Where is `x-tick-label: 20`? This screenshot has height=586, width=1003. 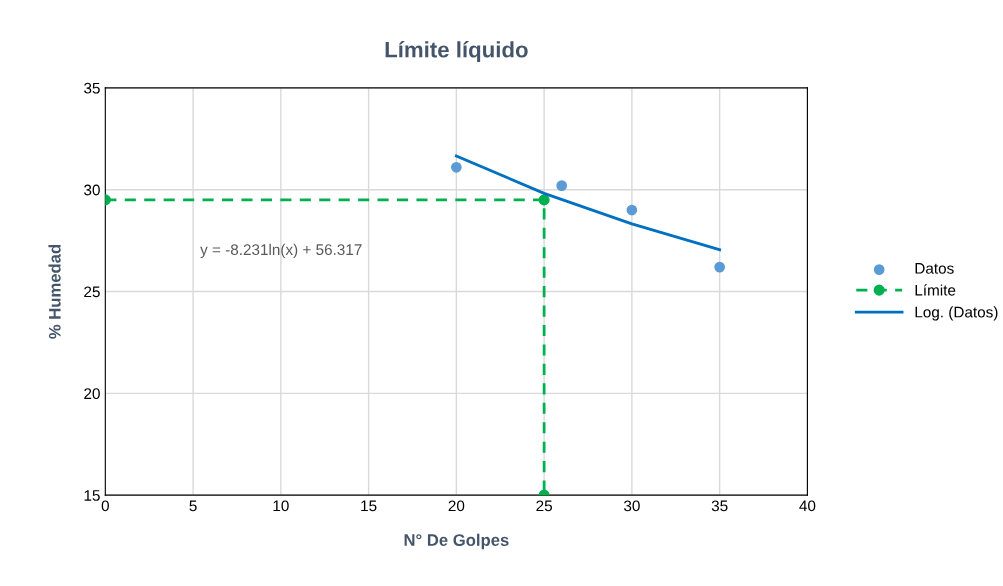
x-tick-label: 20 is located at coordinates (456, 506).